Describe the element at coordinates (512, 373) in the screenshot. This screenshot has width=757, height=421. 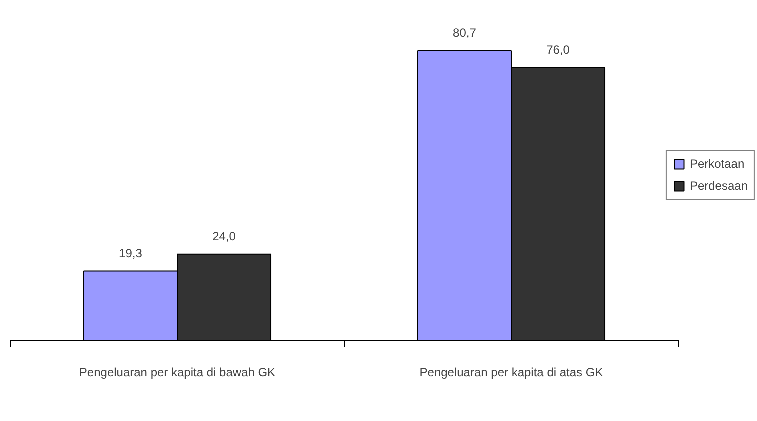
I see `x-tick-label: Pengeluaran per kapita di atas GK` at that location.